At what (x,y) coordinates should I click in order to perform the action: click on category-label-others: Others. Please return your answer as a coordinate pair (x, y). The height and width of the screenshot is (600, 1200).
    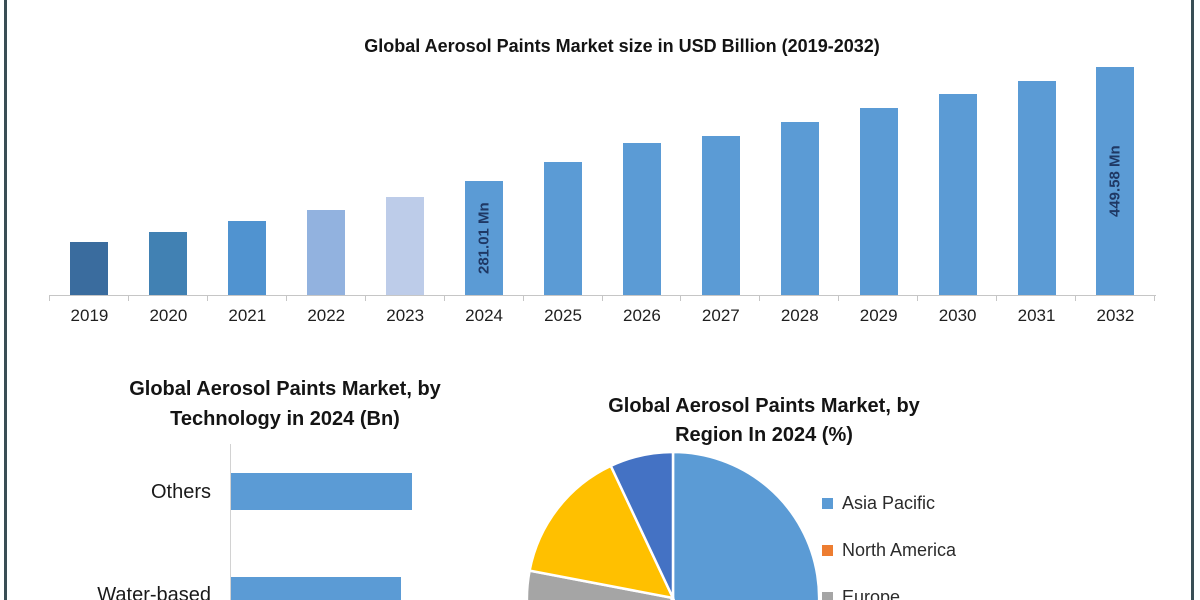
    Looking at the image, I should click on (180, 492).